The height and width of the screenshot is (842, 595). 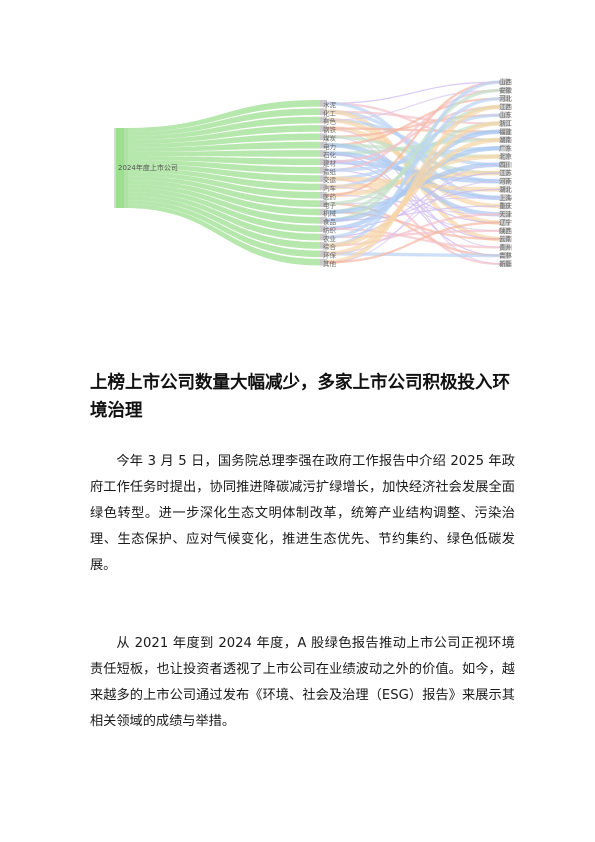 I want to click on target-node-label: 江西, so click(x=506, y=107).